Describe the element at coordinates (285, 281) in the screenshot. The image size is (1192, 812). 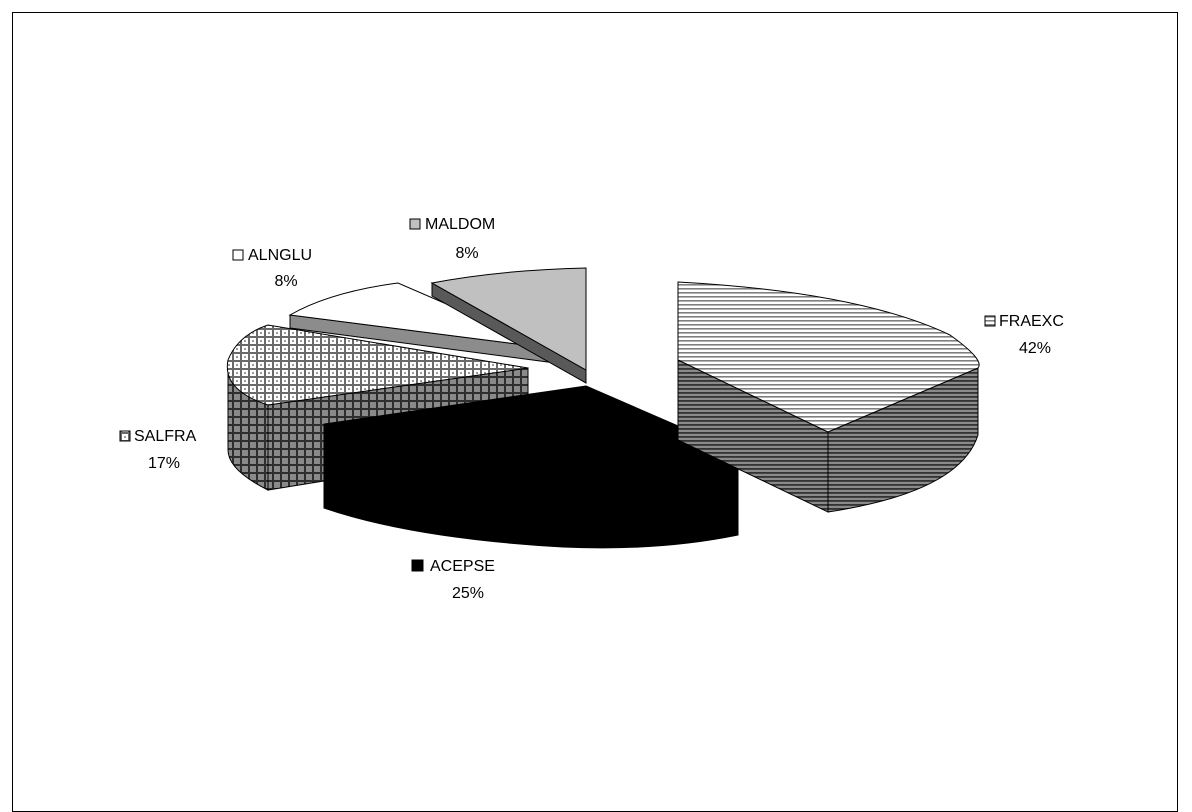
I see `alnglu-percent-label: 8%` at that location.